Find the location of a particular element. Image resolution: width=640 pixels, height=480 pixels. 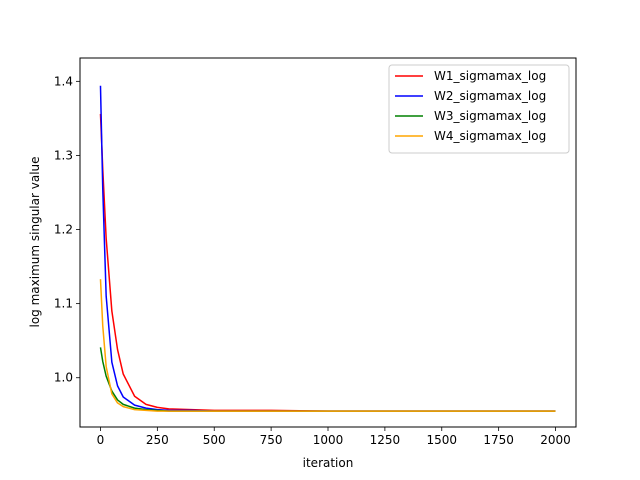

legend-label-2: W2_sigmamax_log is located at coordinates (490, 96).